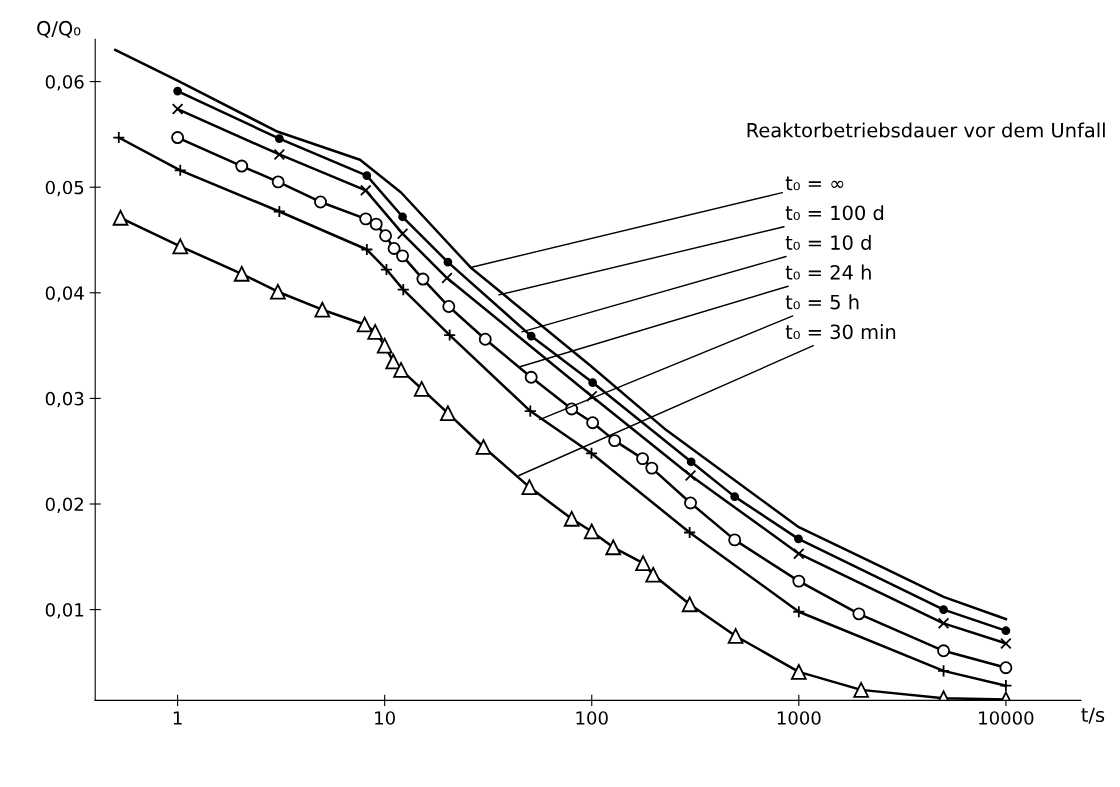  Describe the element at coordinates (1093, 715) in the screenshot. I see `x-axis-title: t/s` at that location.